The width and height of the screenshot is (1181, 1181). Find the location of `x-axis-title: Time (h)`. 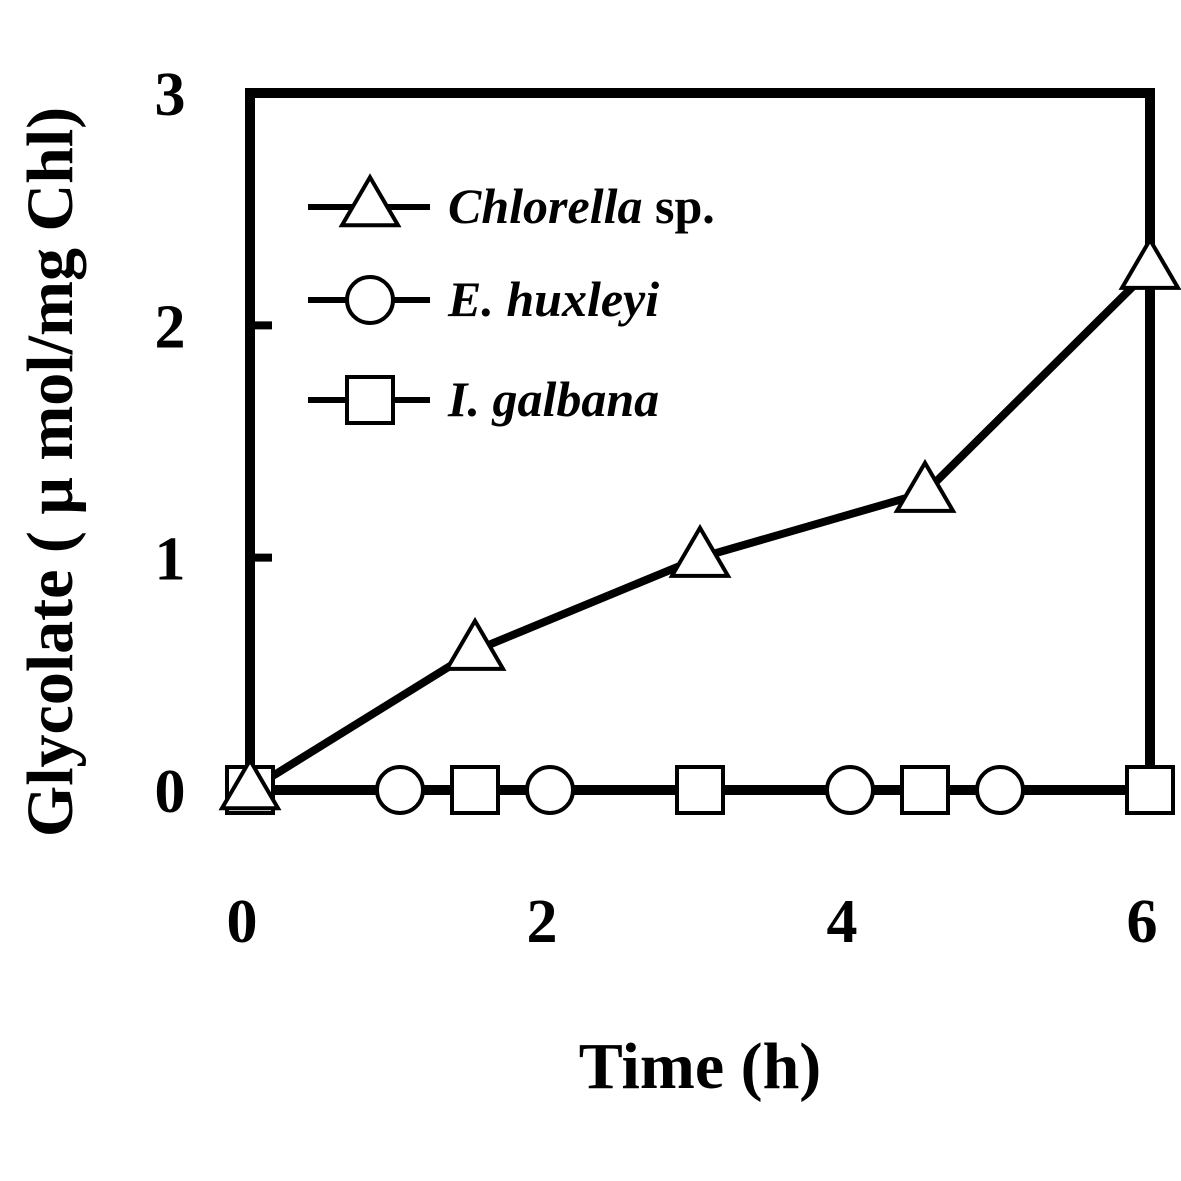

x-axis-title: Time (h) is located at coordinates (700, 1066).